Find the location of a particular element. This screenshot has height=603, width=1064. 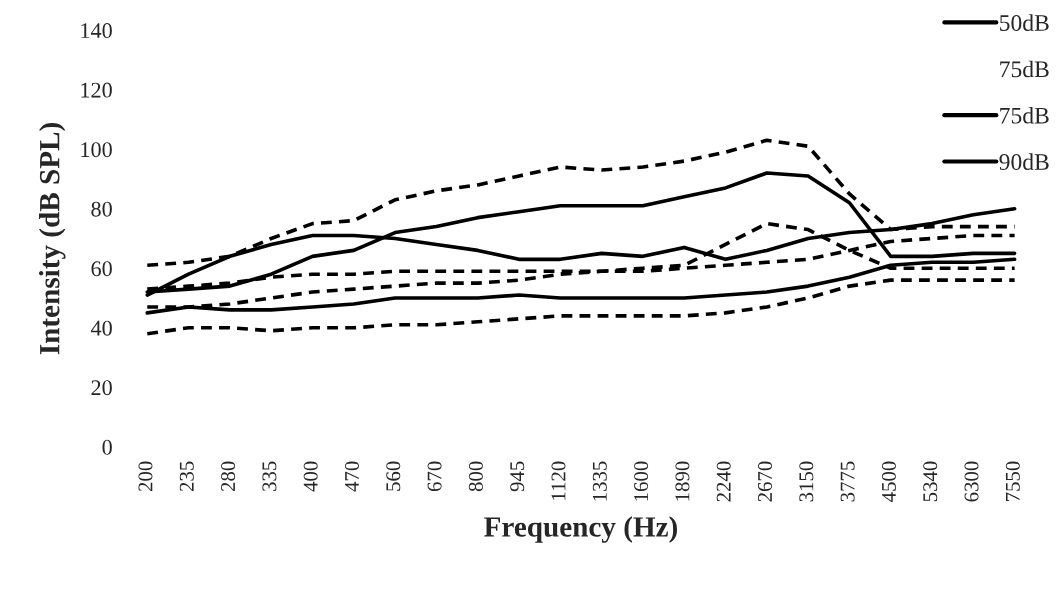

x-tick-label: 3150 is located at coordinates (806, 481).